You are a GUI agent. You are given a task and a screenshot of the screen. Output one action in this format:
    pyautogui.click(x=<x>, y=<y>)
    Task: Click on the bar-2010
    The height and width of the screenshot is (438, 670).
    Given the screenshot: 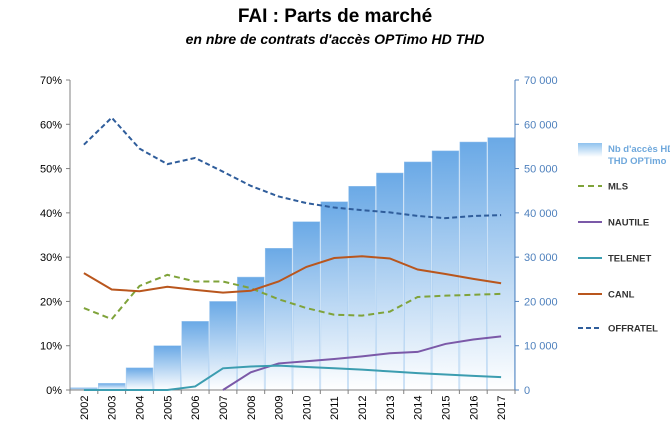 What is the action you would take?
    pyautogui.click(x=306, y=306)
    